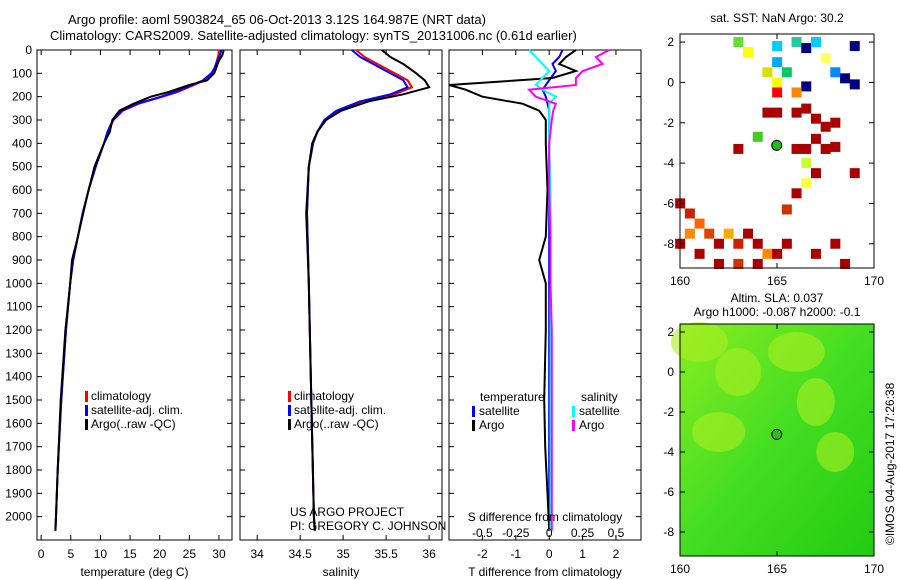  I want to click on imos-watermark: ©IMOS 04-Aug-2017 17:26:38, so click(890, 463).